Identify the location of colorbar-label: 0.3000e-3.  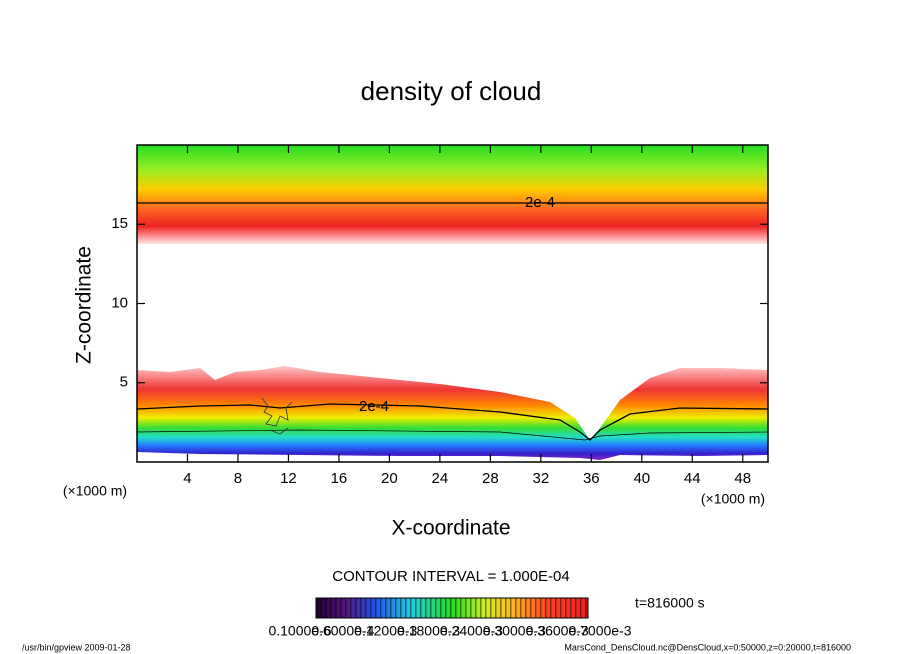
(514, 631).